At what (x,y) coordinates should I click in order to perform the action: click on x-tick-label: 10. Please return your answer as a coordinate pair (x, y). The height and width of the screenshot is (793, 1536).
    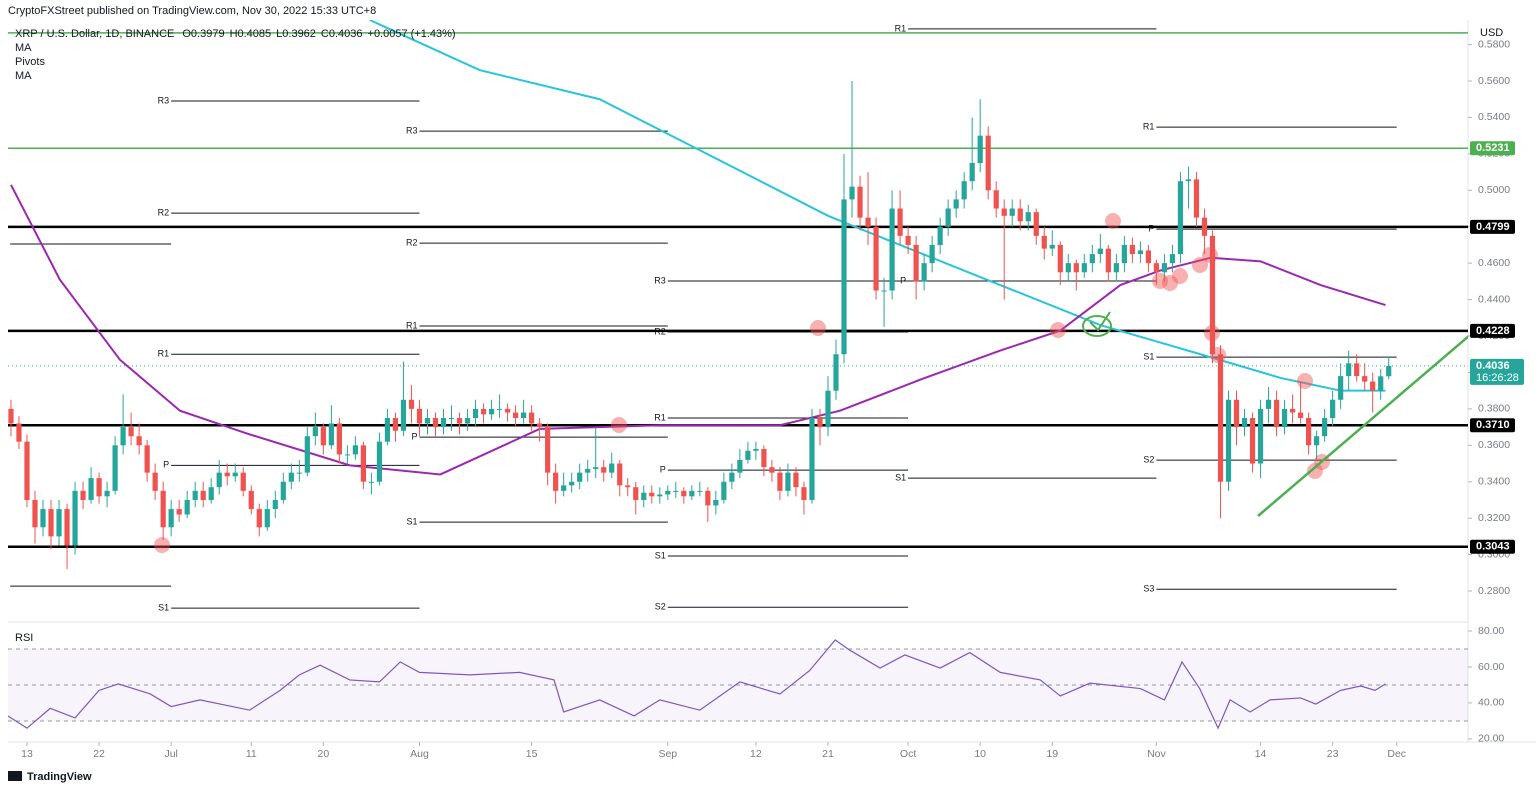
    Looking at the image, I should click on (980, 754).